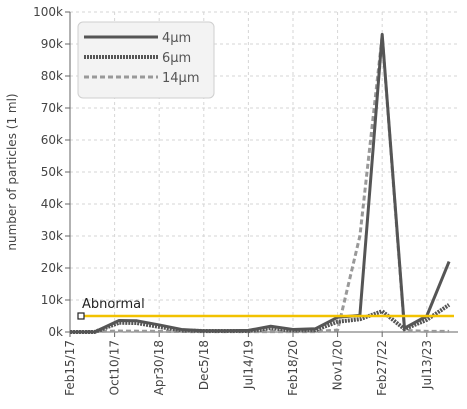  What do you see at coordinates (52, 140) in the screenshot?
I see `y-tick-label: 60k` at bounding box center [52, 140].